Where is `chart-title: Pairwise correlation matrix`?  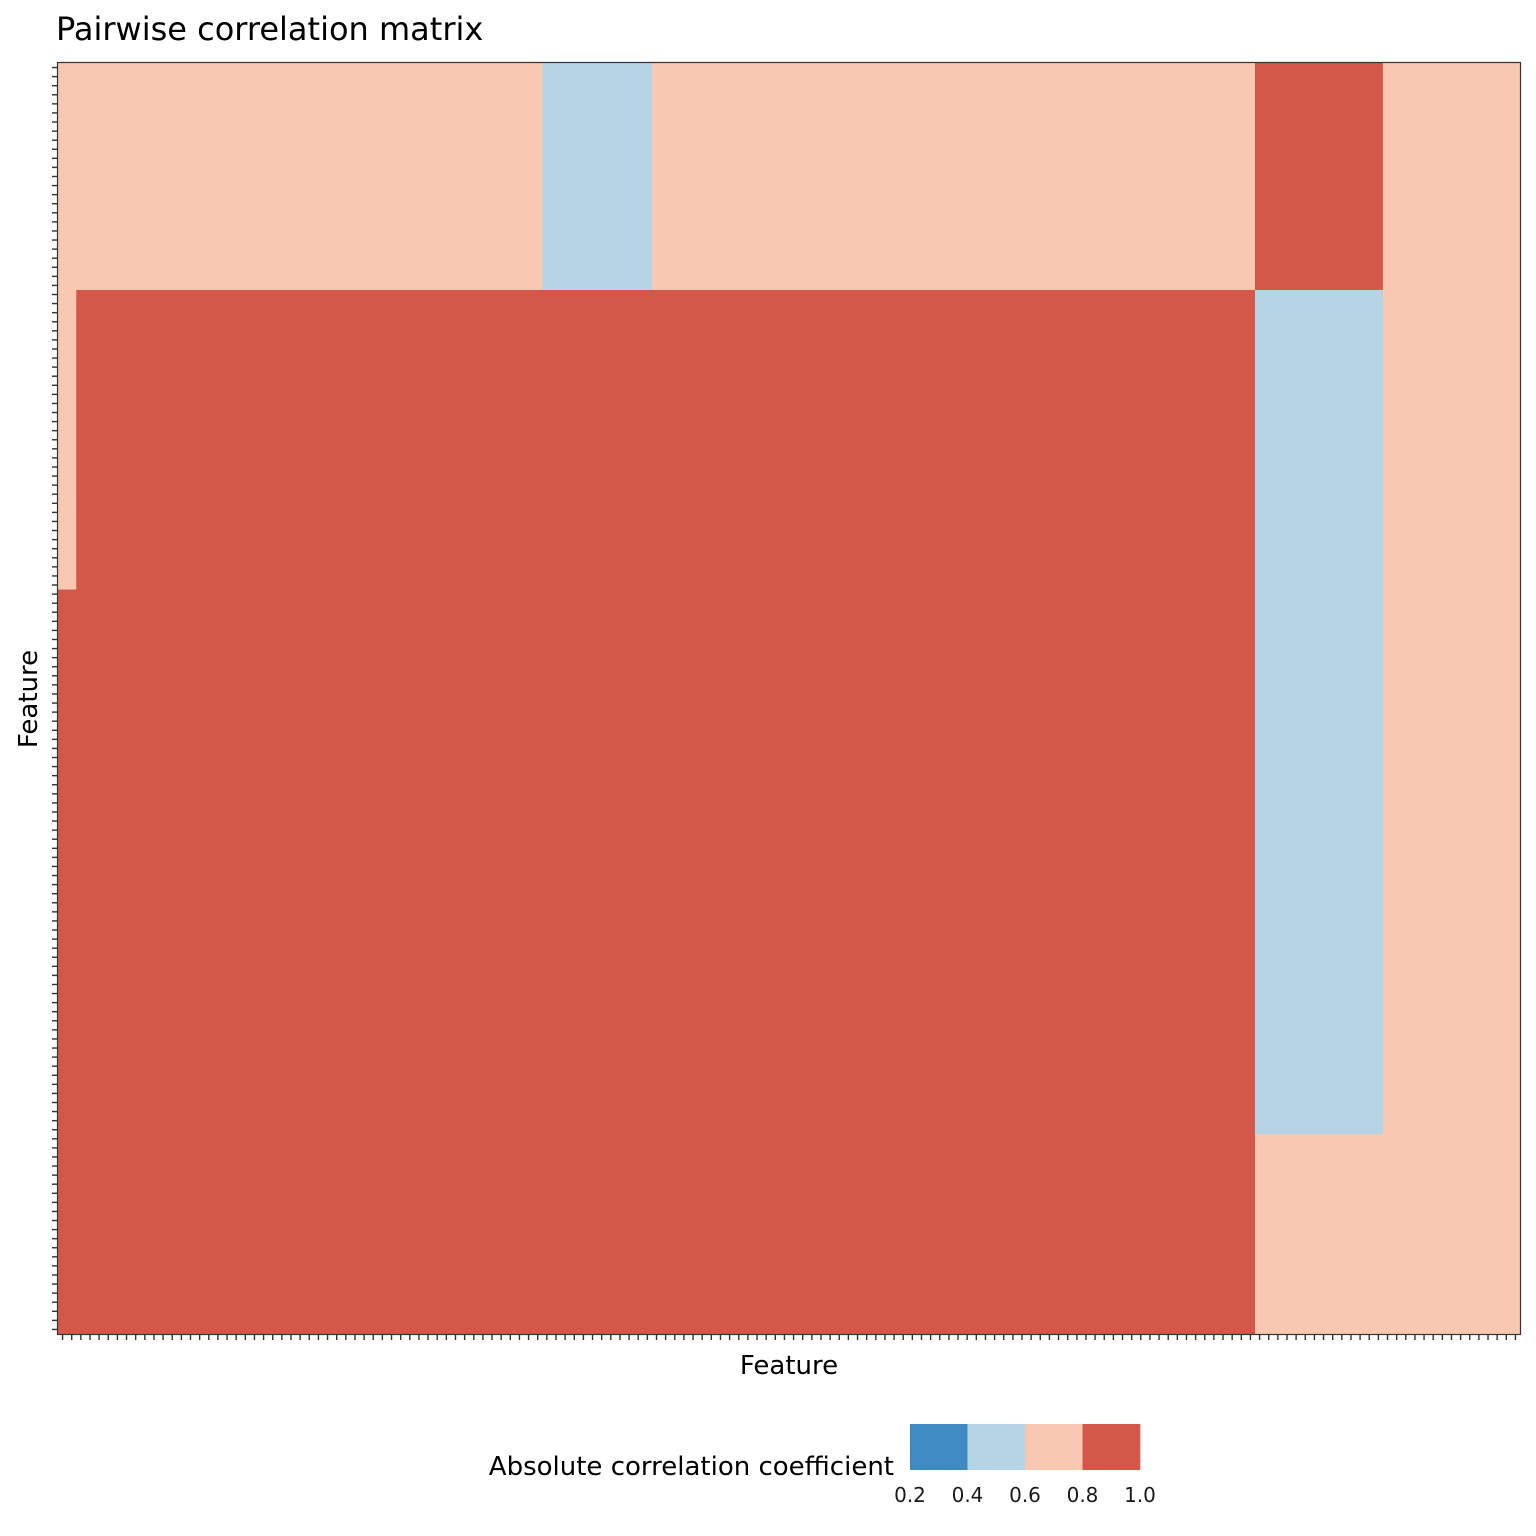 chart-title: Pairwise correlation matrix is located at coordinates (269, 29).